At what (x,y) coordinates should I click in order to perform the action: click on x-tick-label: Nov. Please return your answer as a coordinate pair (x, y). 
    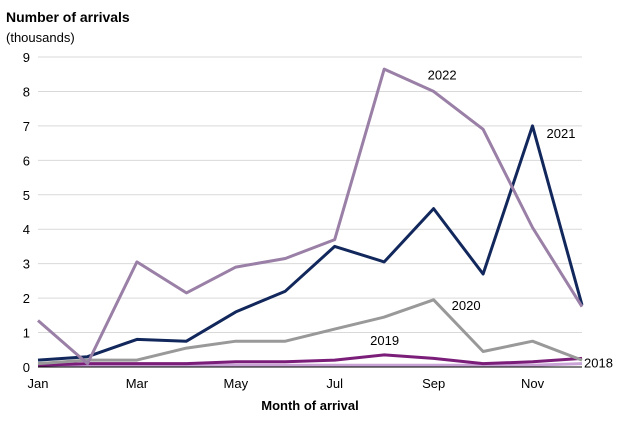
    Looking at the image, I should click on (533, 383).